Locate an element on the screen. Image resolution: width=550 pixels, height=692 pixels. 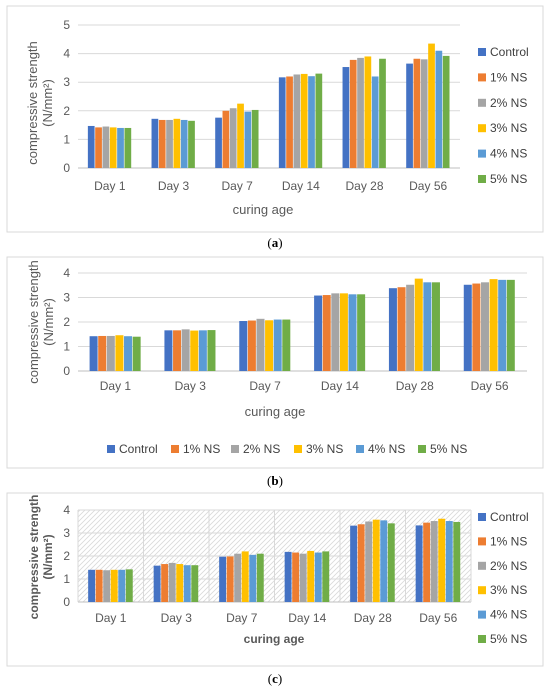
legend-label: Control is located at coordinates (138, 449).